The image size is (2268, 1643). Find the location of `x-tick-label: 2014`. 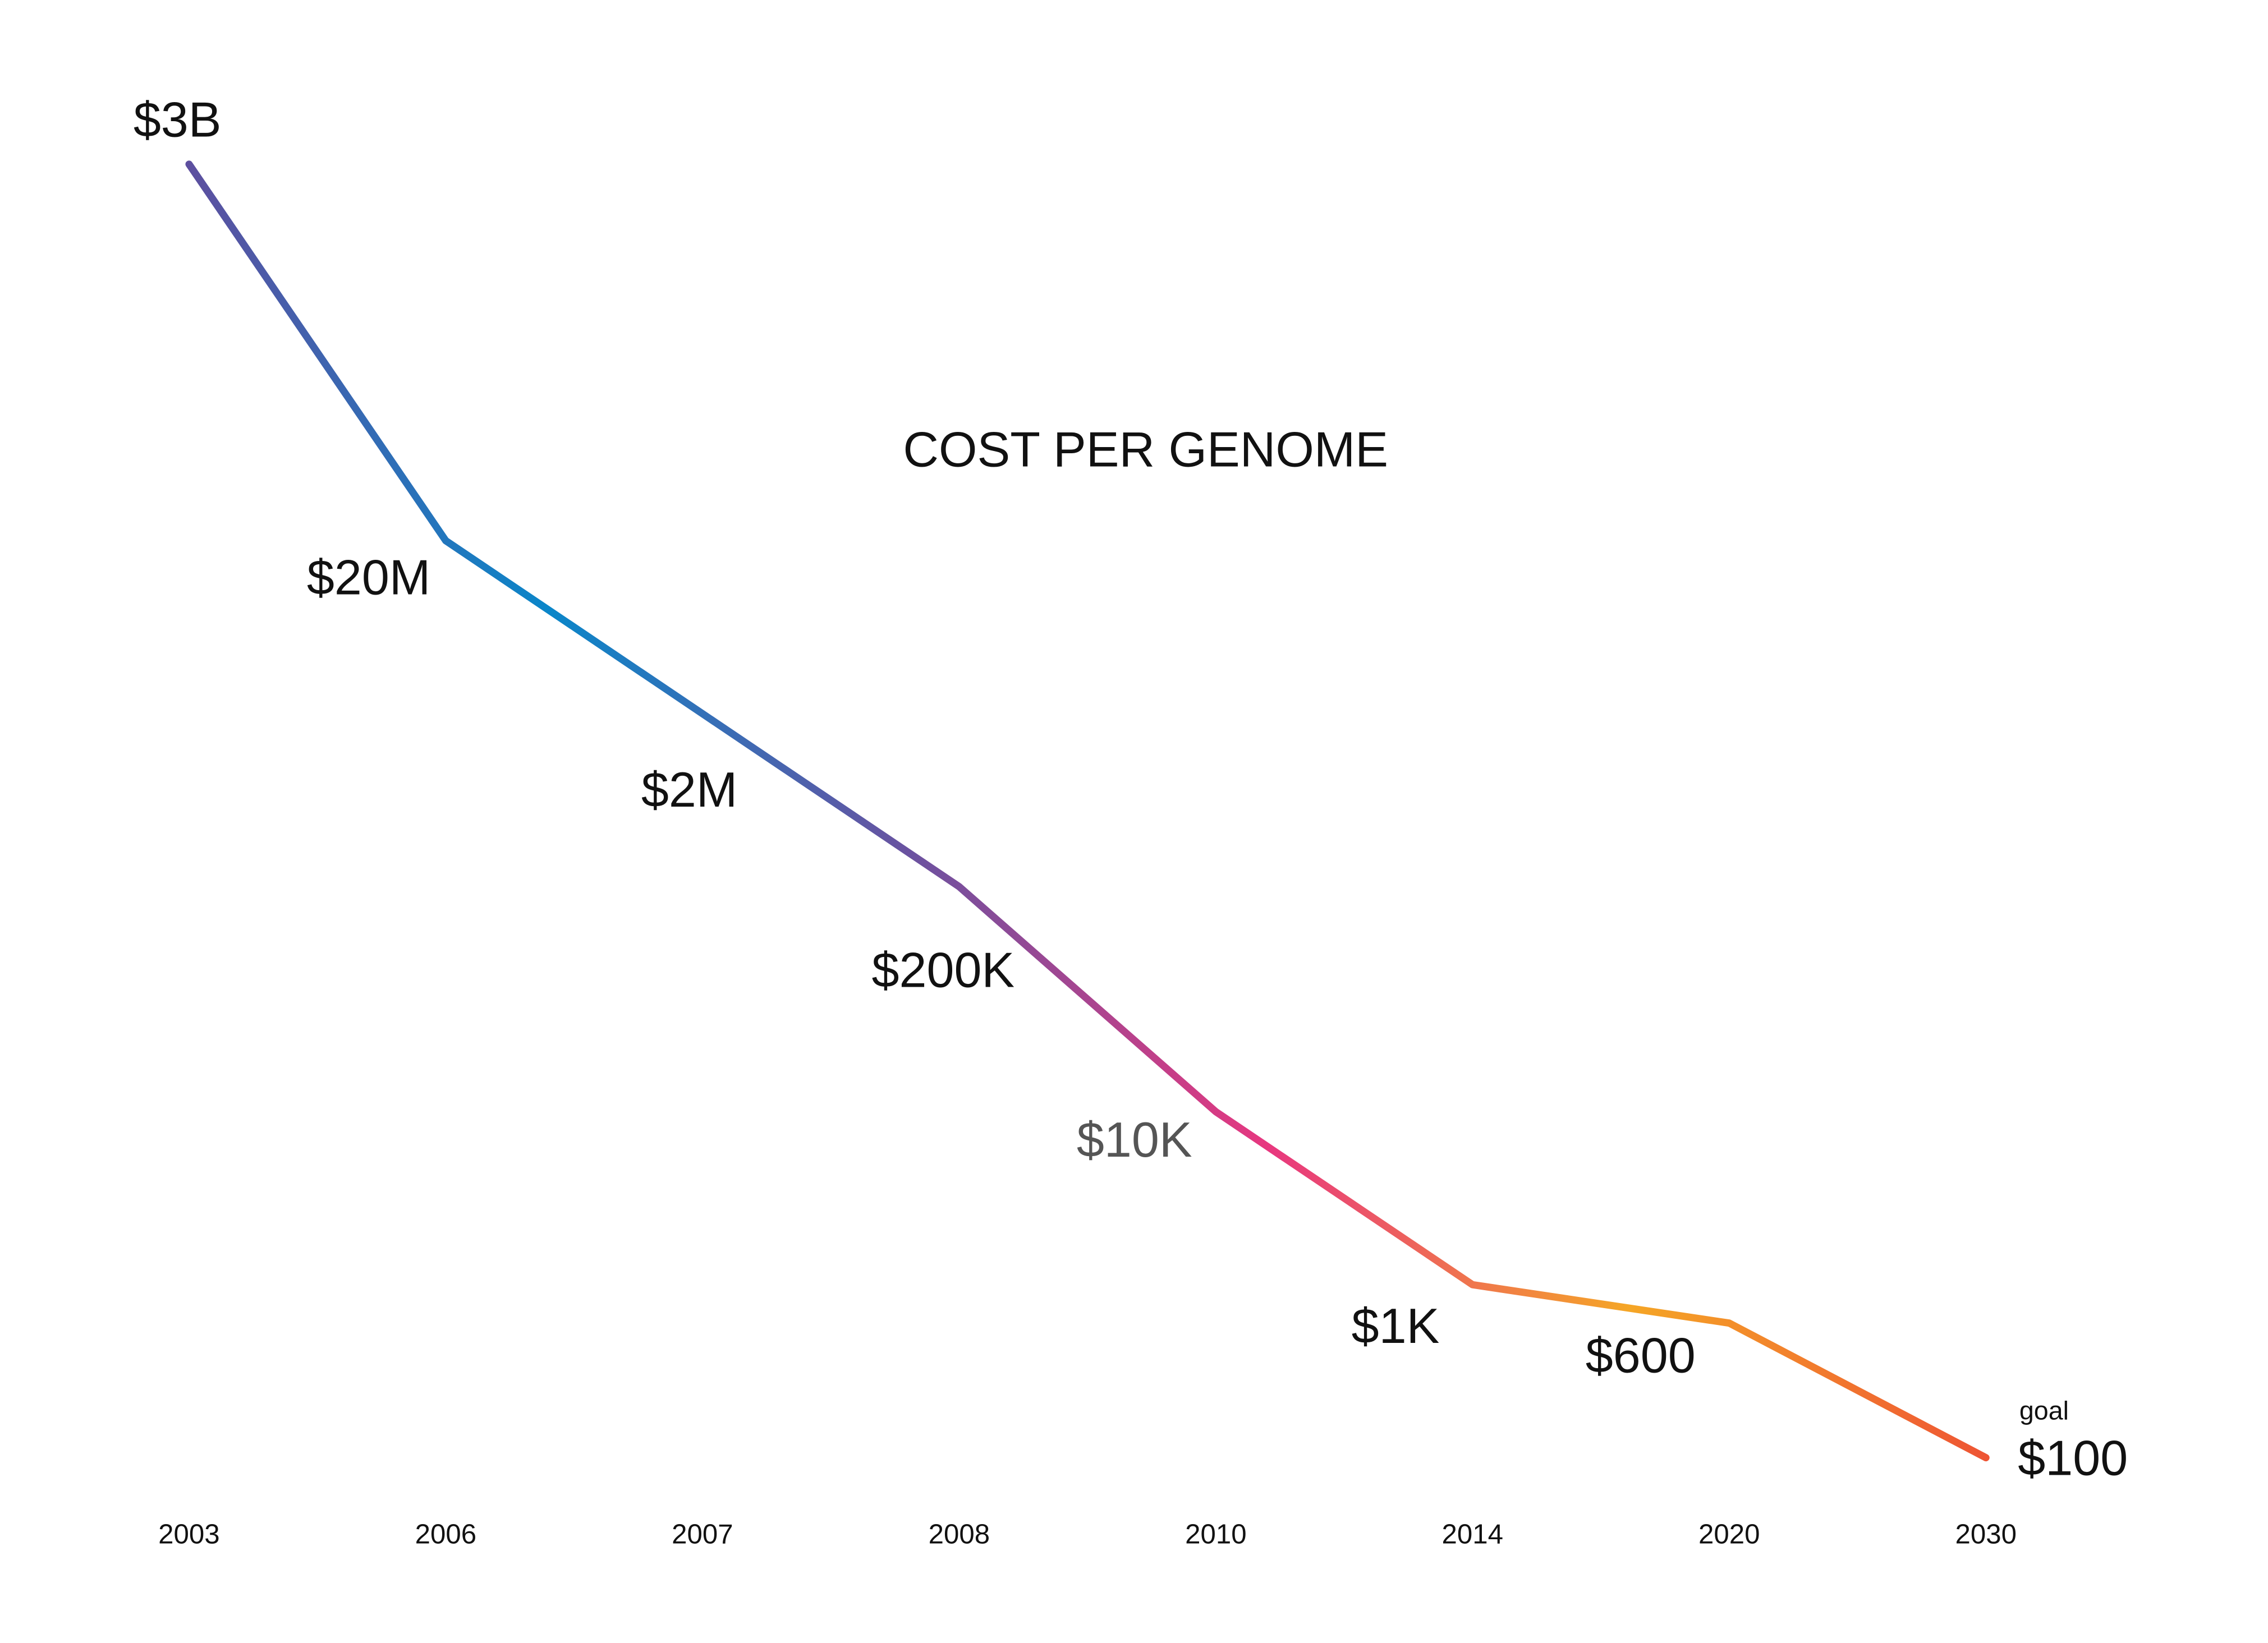

x-tick-label: 2014 is located at coordinates (1473, 1535).